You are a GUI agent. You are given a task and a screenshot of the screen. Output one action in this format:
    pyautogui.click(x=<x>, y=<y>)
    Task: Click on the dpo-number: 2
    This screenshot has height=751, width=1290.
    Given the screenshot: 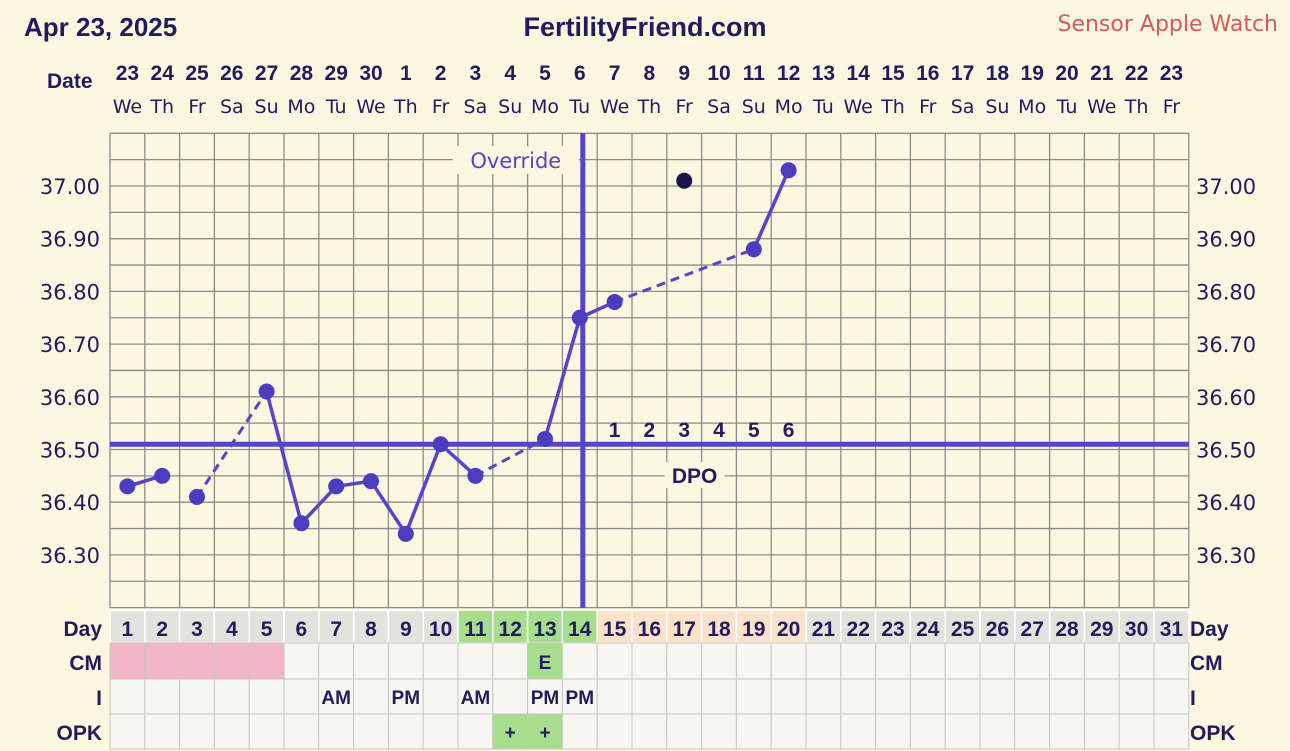 What is the action you would take?
    pyautogui.click(x=650, y=430)
    